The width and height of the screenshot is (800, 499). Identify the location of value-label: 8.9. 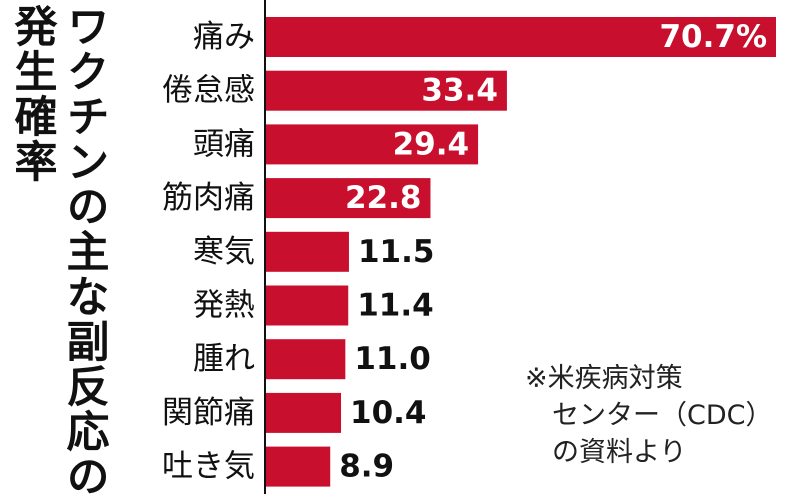
(366, 467).